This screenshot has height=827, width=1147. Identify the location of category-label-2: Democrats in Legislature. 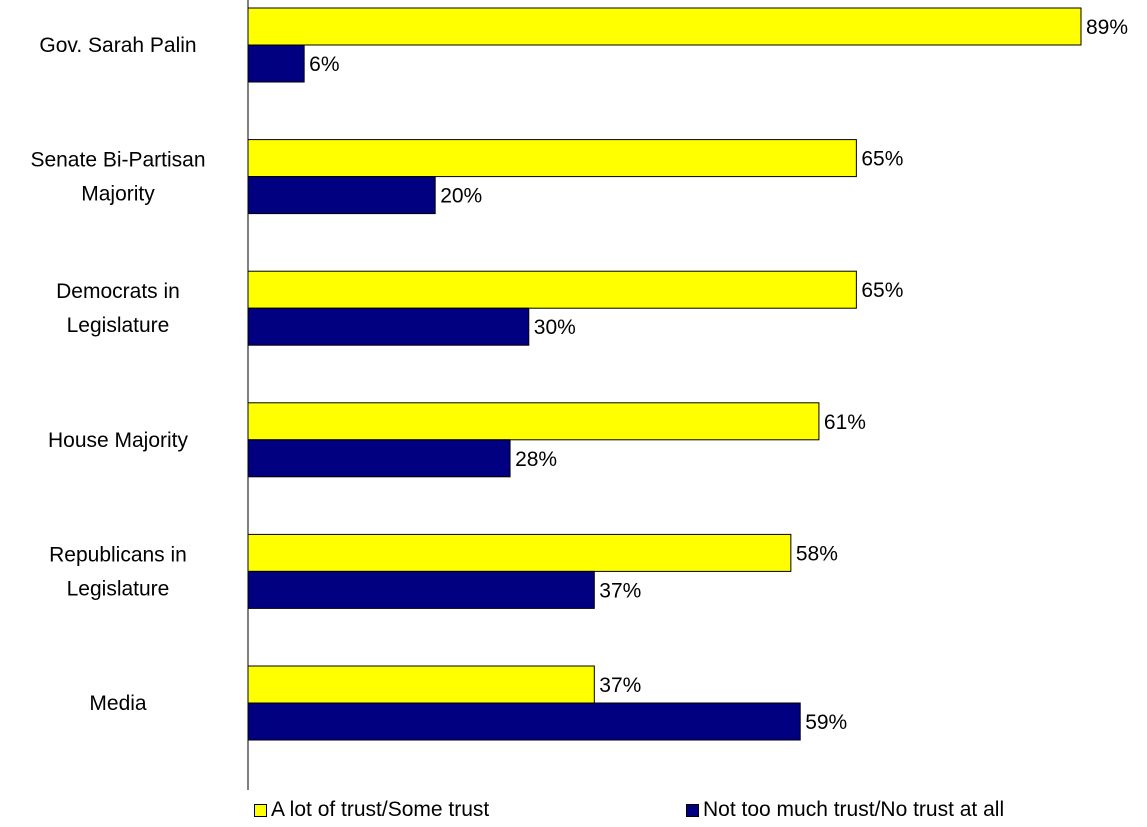
(118, 308).